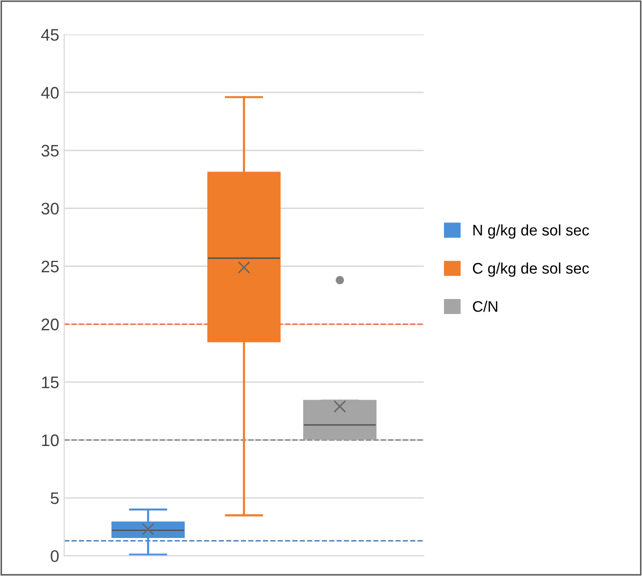 Image resolution: width=642 pixels, height=576 pixels. I want to click on y-tick-label: 20, so click(50, 324).